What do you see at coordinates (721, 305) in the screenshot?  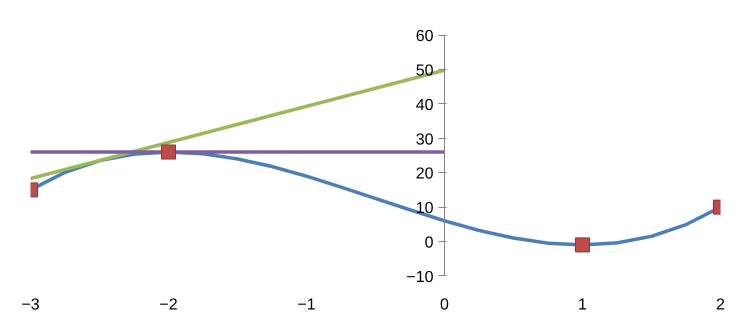 I see `x-tick-label: 2` at bounding box center [721, 305].